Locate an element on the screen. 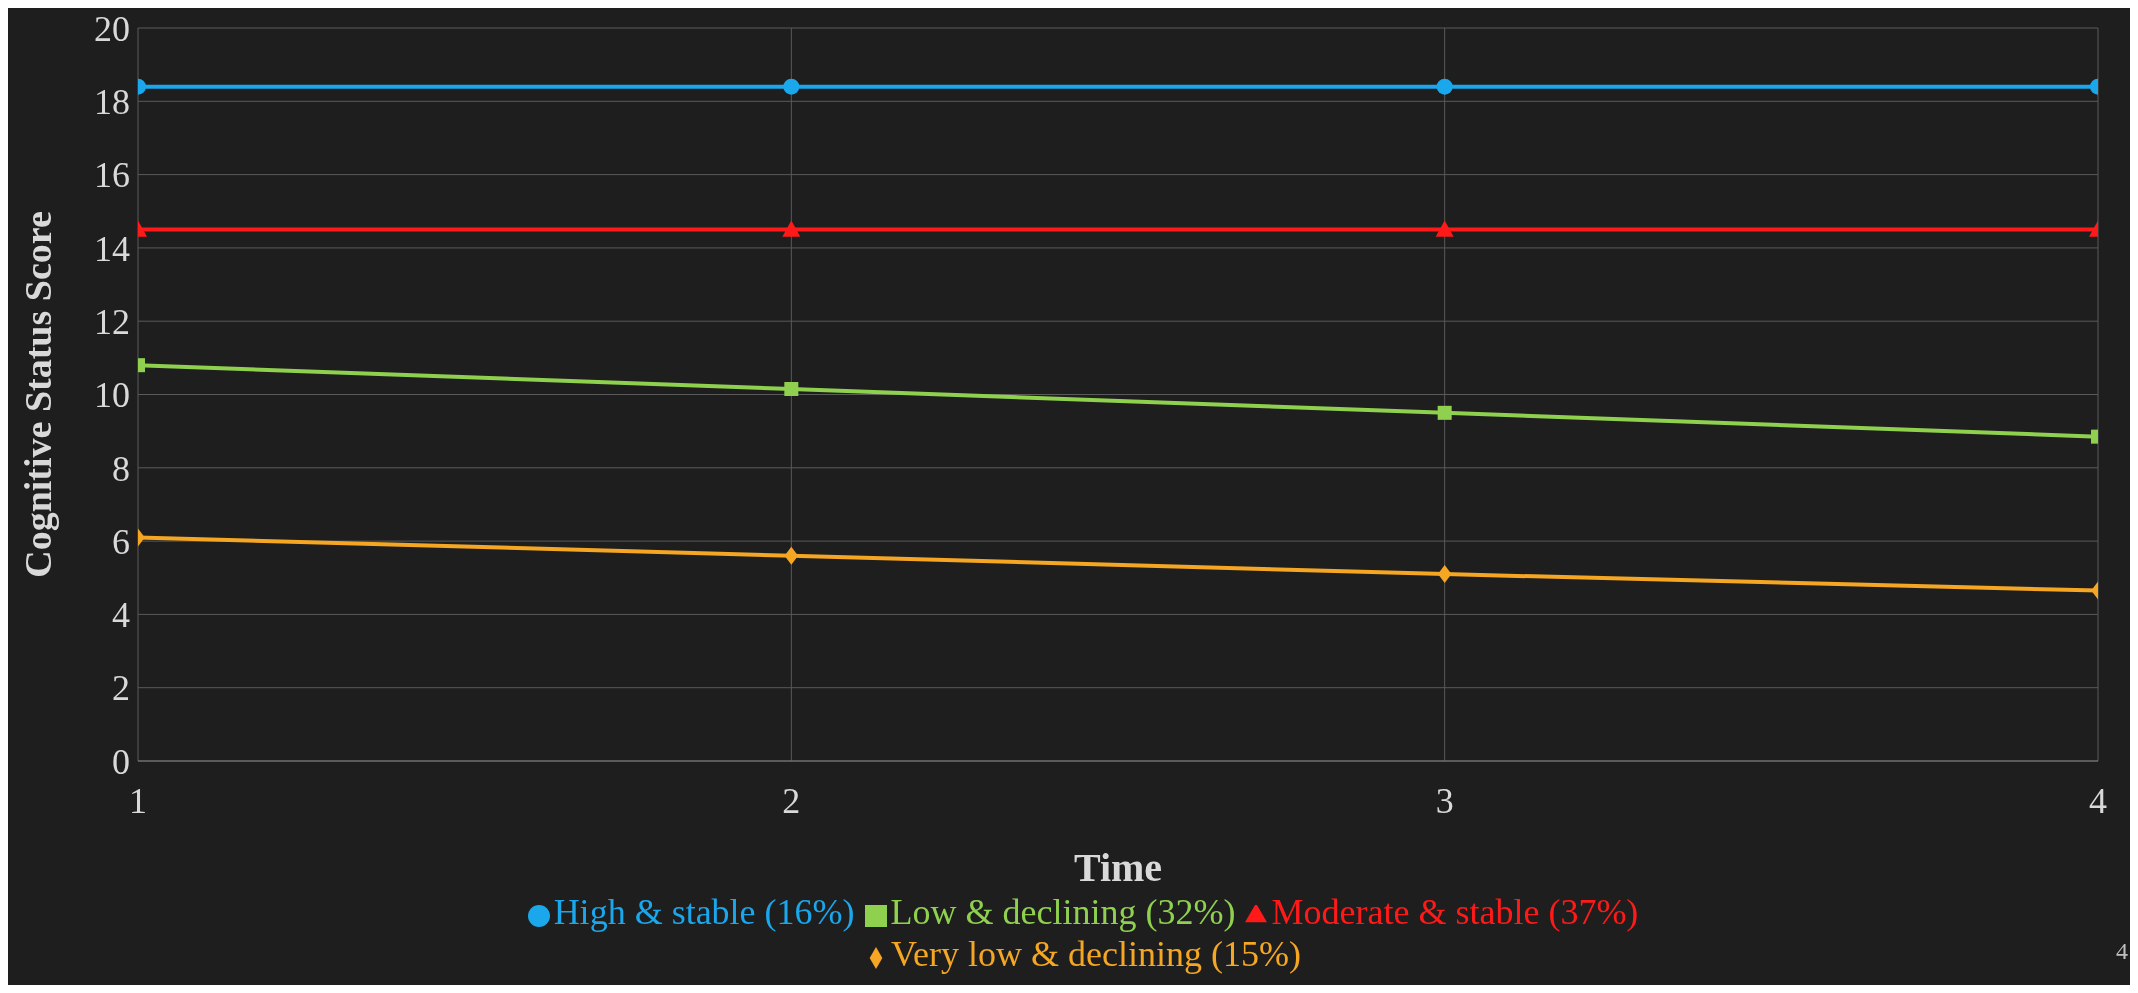 The width and height of the screenshot is (2138, 993). x-tick-label: 1 is located at coordinates (138, 800).